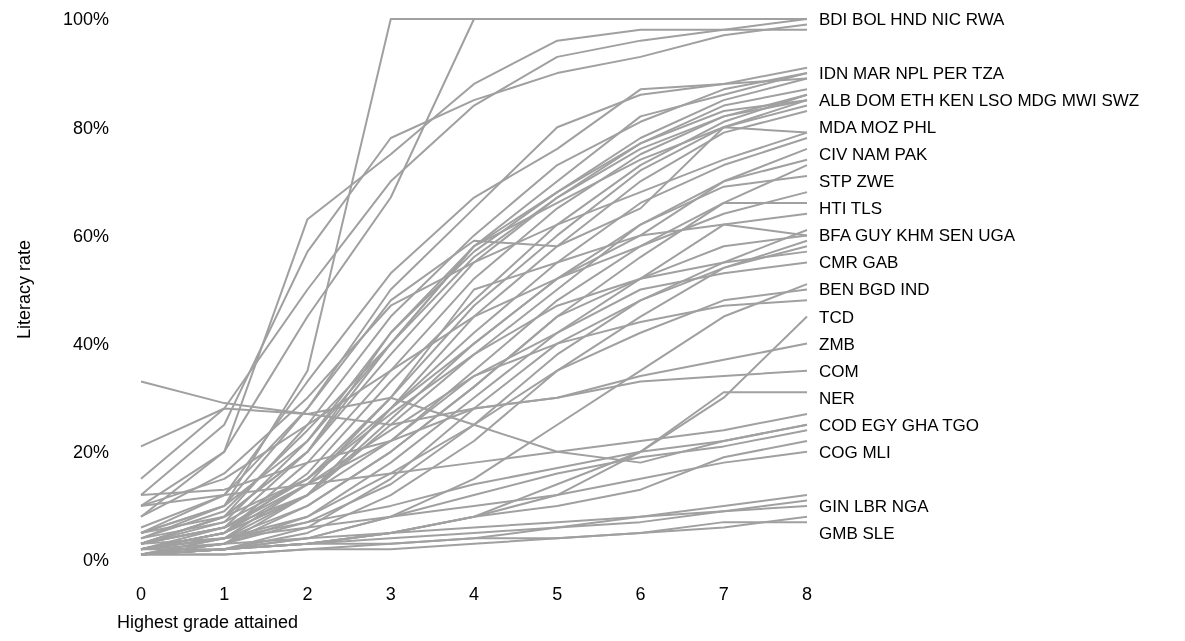 The height and width of the screenshot is (641, 1185). What do you see at coordinates (90, 235) in the screenshot?
I see `y-tick-label: 60%` at bounding box center [90, 235].